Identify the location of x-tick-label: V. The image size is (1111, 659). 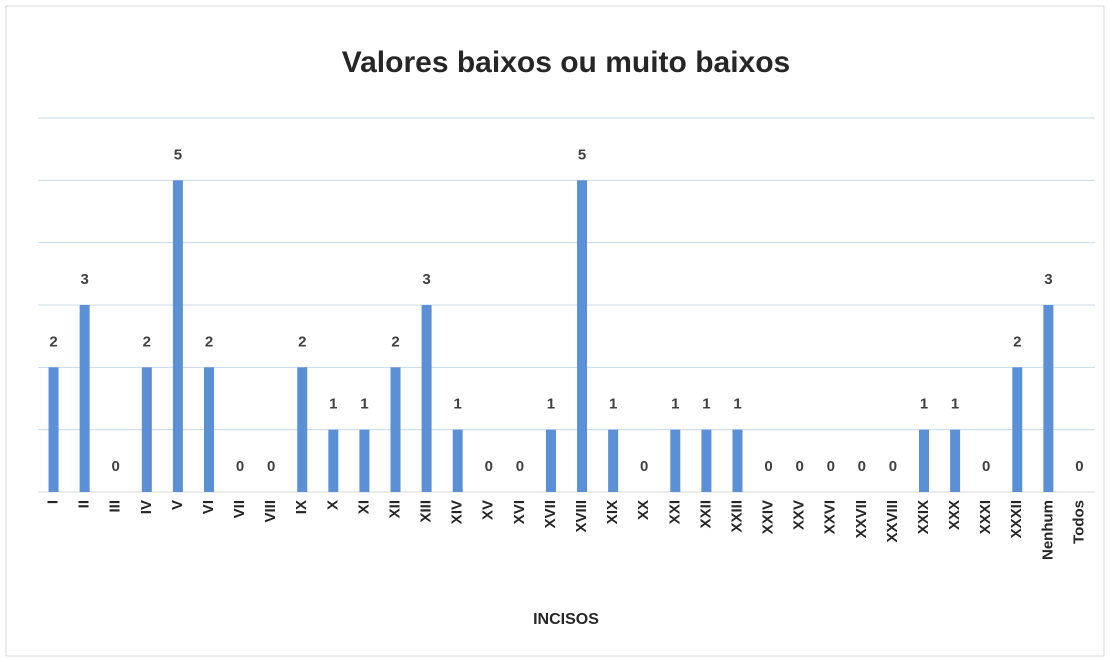
(177, 505).